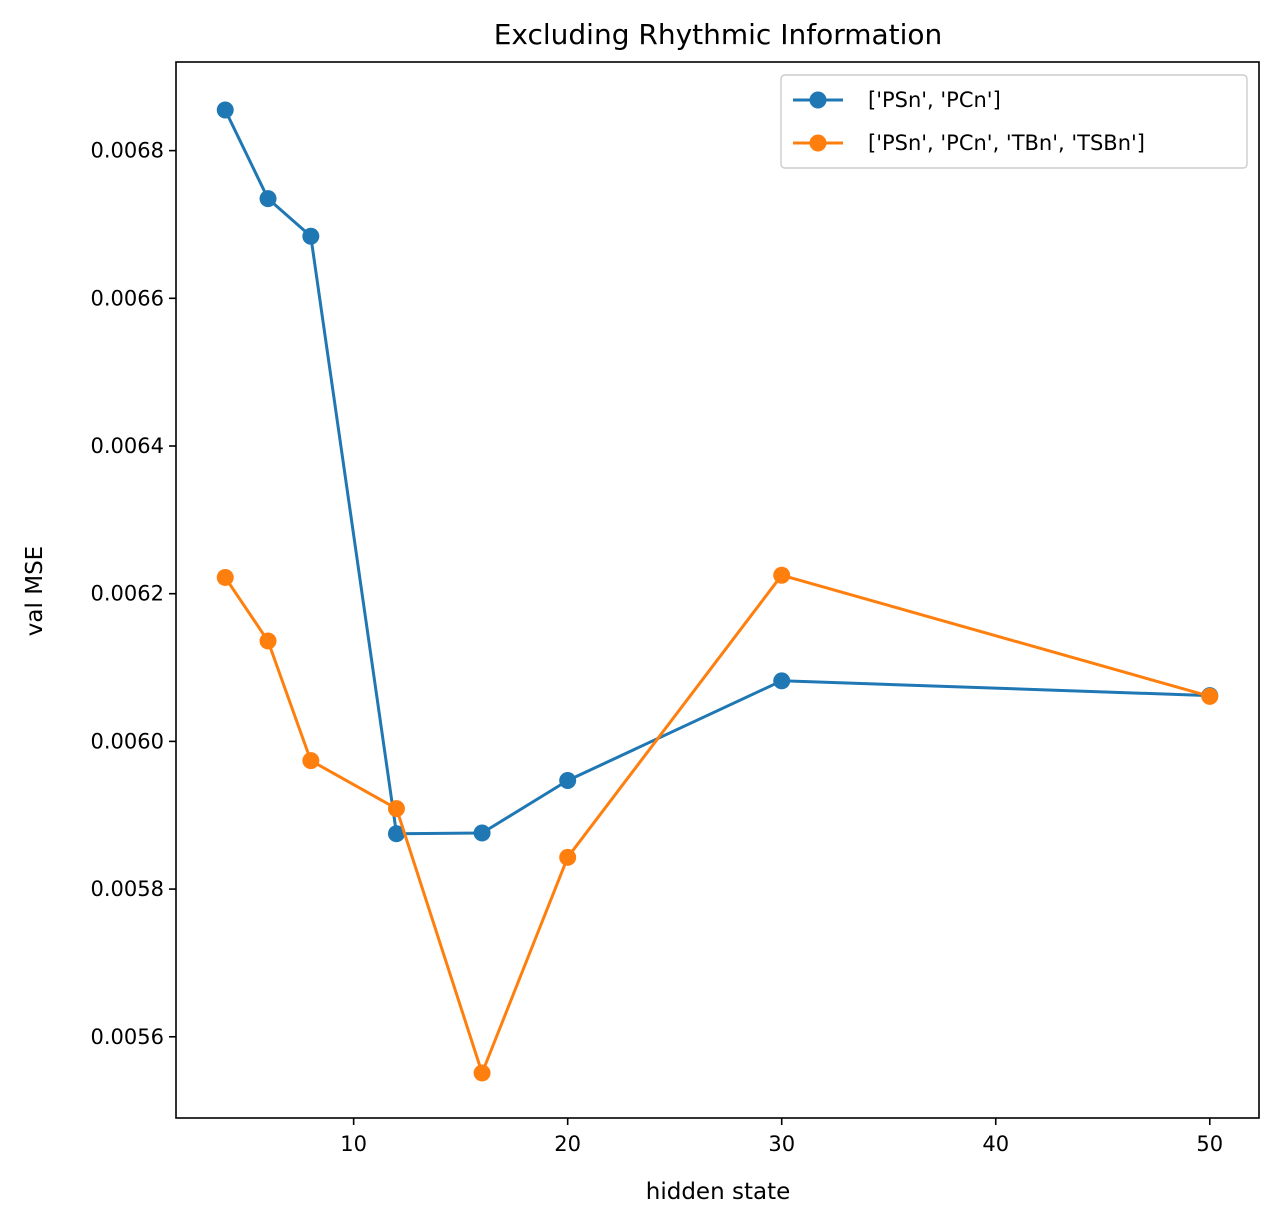  Describe the element at coordinates (1006, 143) in the screenshot. I see `legend-label: ['PSn', 'PCn', 'TBn', 'TSBn']` at that location.